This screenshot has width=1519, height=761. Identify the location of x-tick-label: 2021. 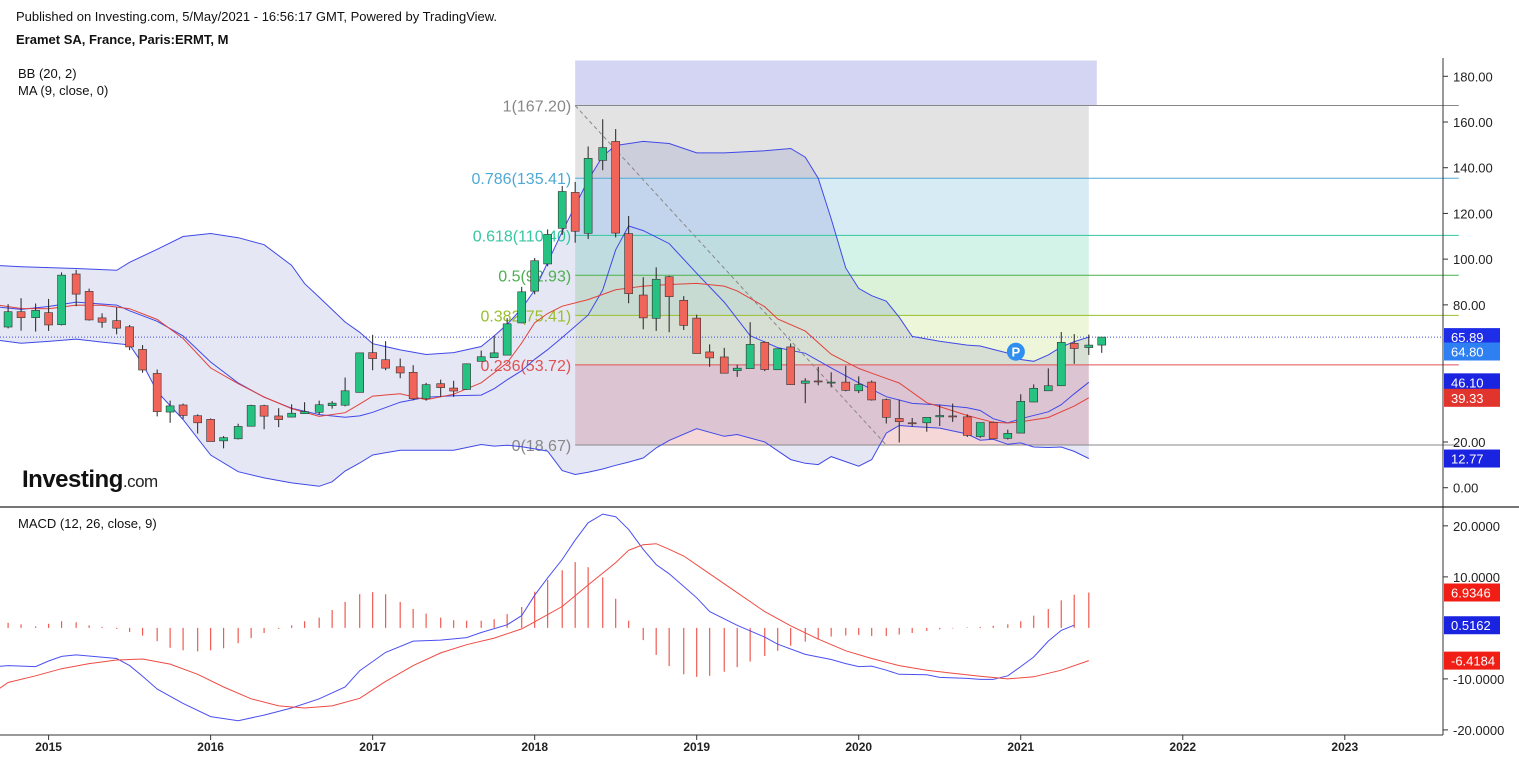
(1020, 747).